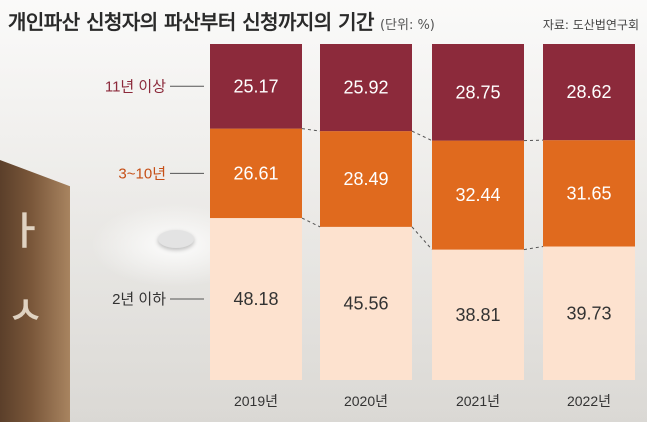  I want to click on data-label: 26.61, so click(255, 173).